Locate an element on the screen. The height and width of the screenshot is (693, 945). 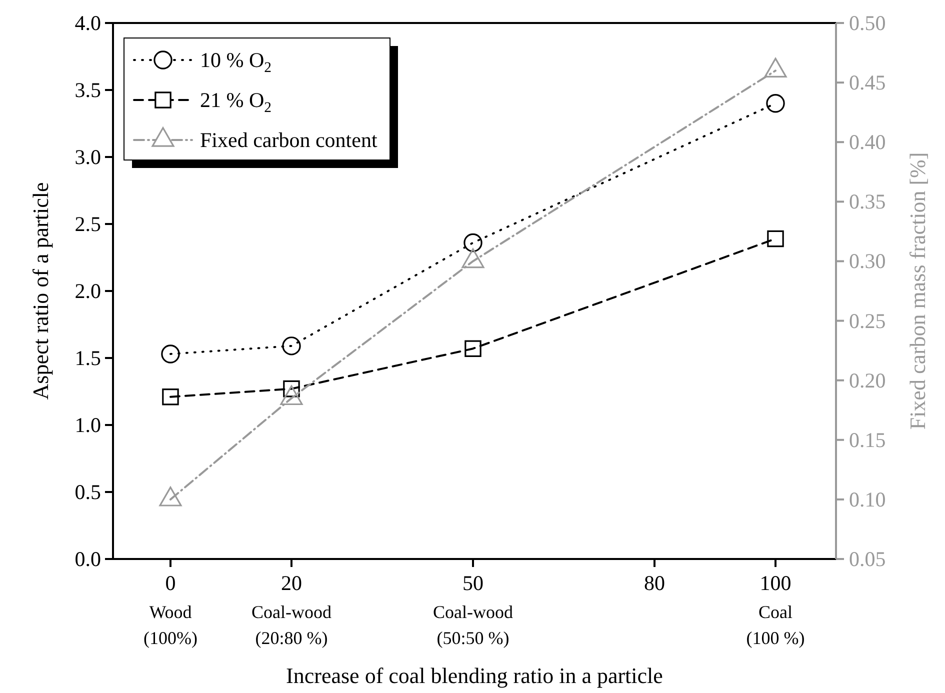
y2-tick-label: 0.40 is located at coordinates (867, 142).